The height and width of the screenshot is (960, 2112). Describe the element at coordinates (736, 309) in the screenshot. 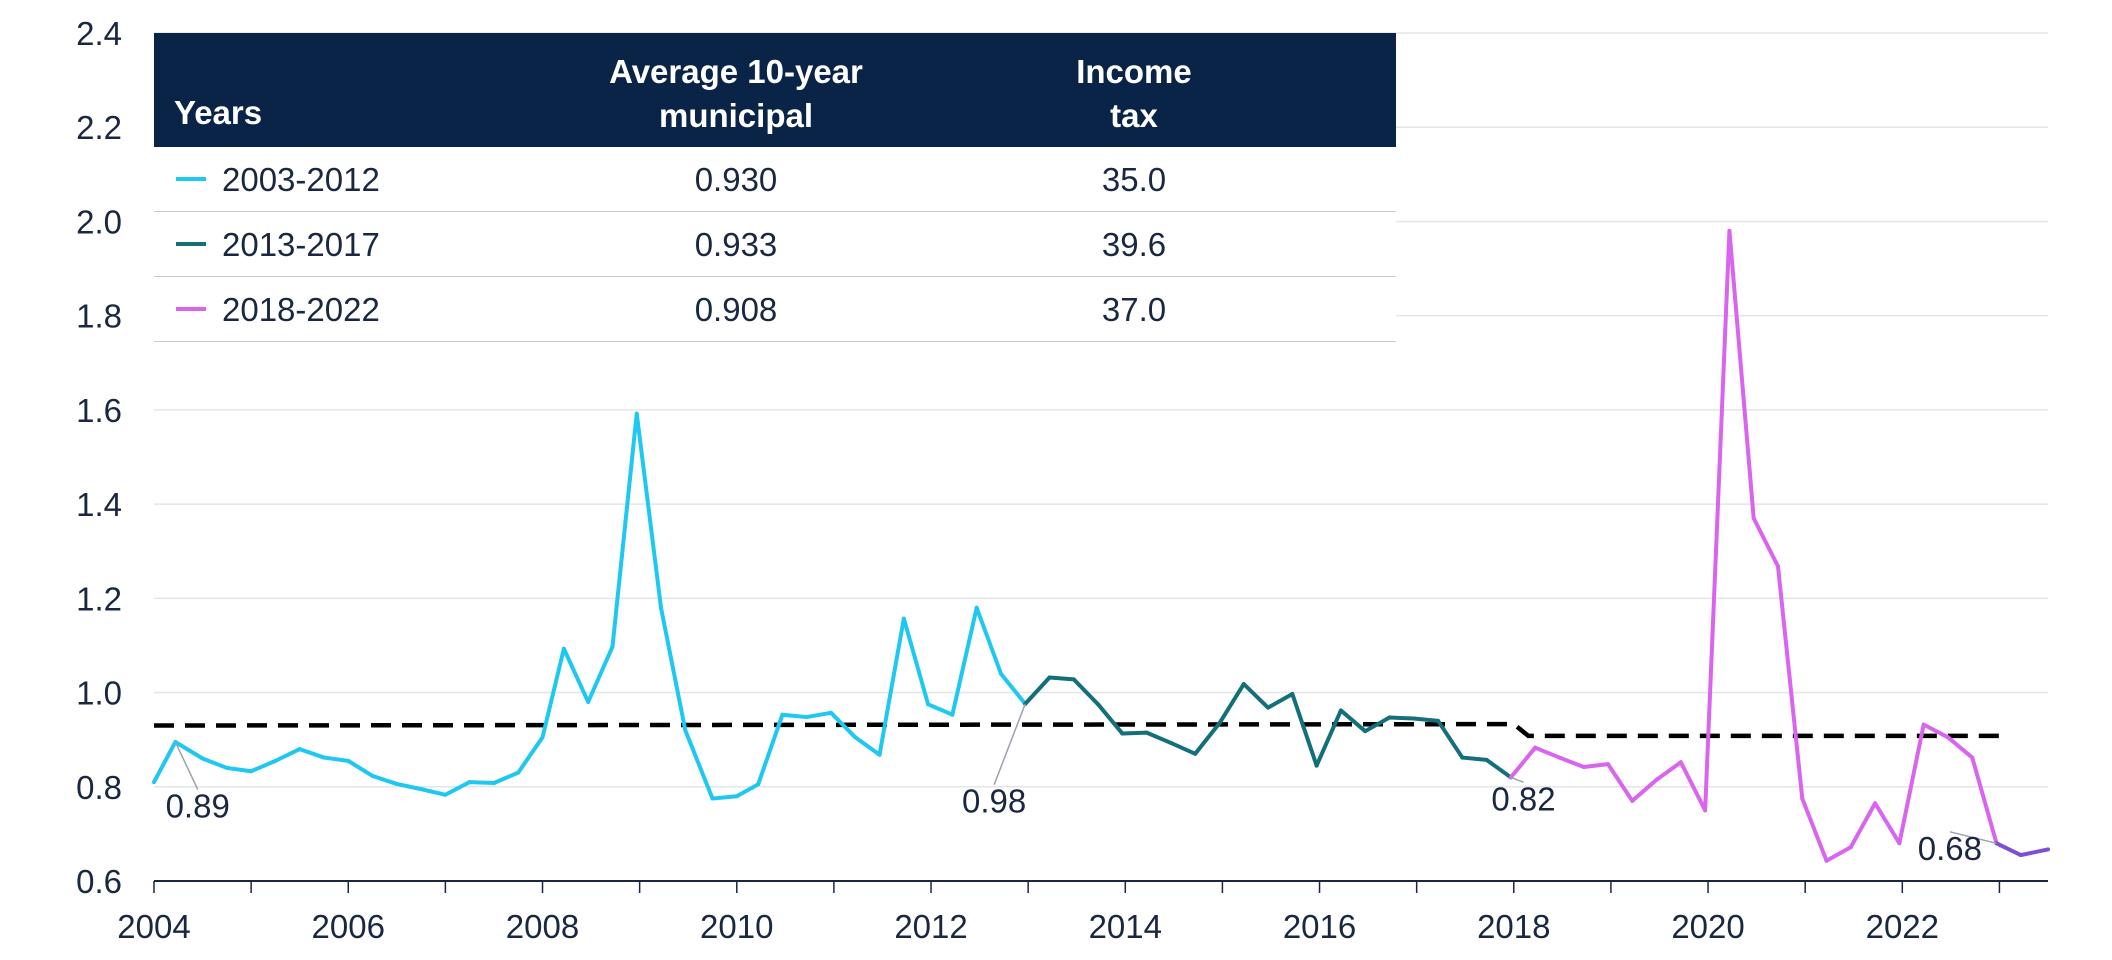

I see `legend-yield: 0.908` at that location.